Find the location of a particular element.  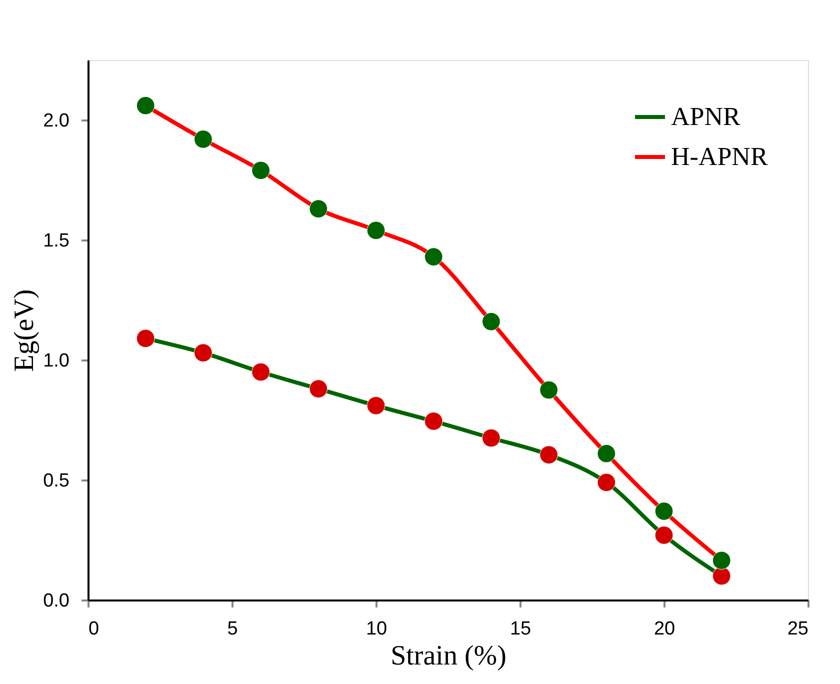

y-tick-label: 0.5 is located at coordinates (56, 481).